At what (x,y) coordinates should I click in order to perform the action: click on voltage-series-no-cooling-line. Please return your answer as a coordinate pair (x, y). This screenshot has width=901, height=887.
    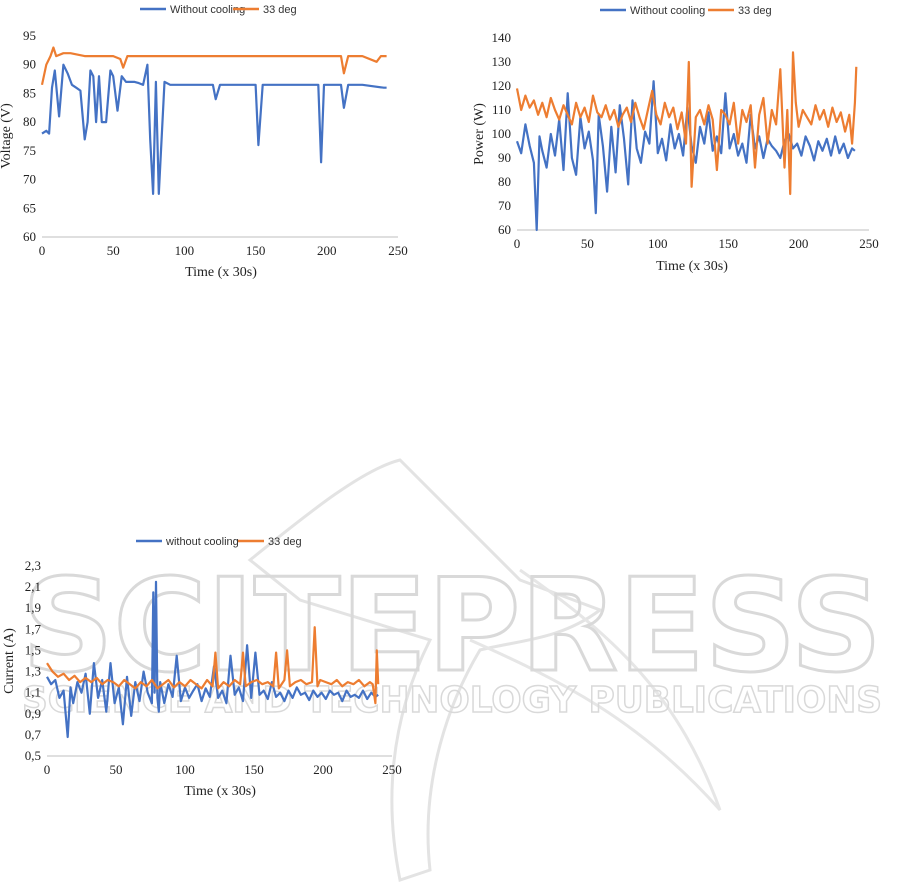
    Looking at the image, I should click on (214, 129).